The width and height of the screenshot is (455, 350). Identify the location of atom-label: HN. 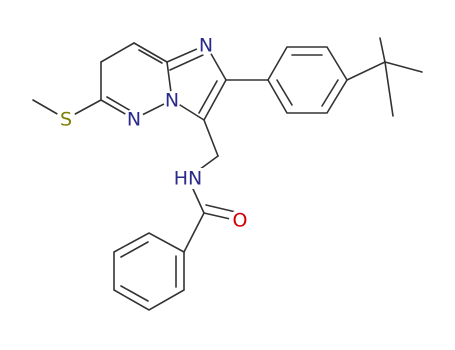
(188, 179).